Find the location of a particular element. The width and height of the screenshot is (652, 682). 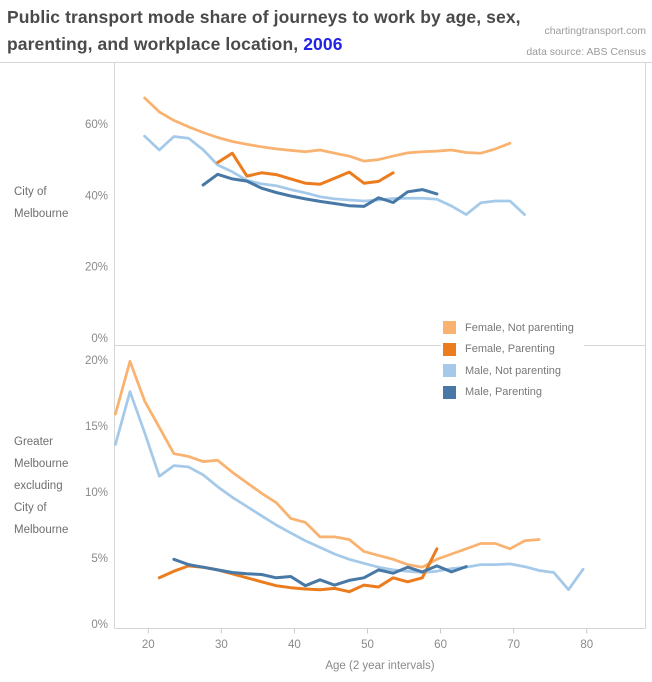

legend-label: Male, Not parenting is located at coordinates (513, 370).